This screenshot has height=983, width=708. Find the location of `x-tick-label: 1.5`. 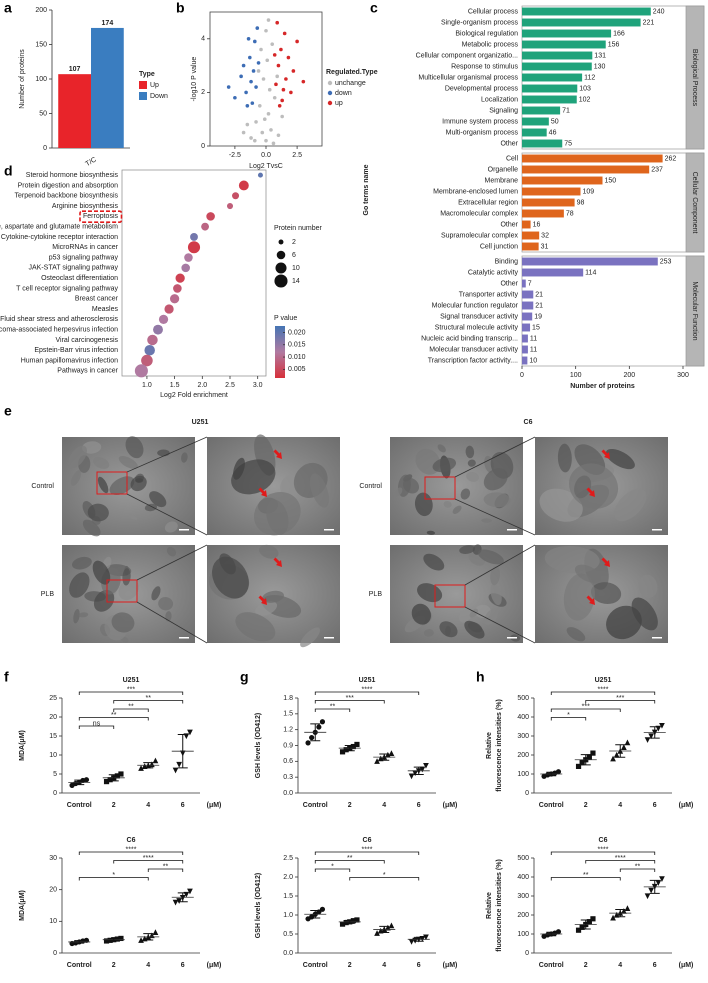

x-tick-label: 1.5 is located at coordinates (175, 385).